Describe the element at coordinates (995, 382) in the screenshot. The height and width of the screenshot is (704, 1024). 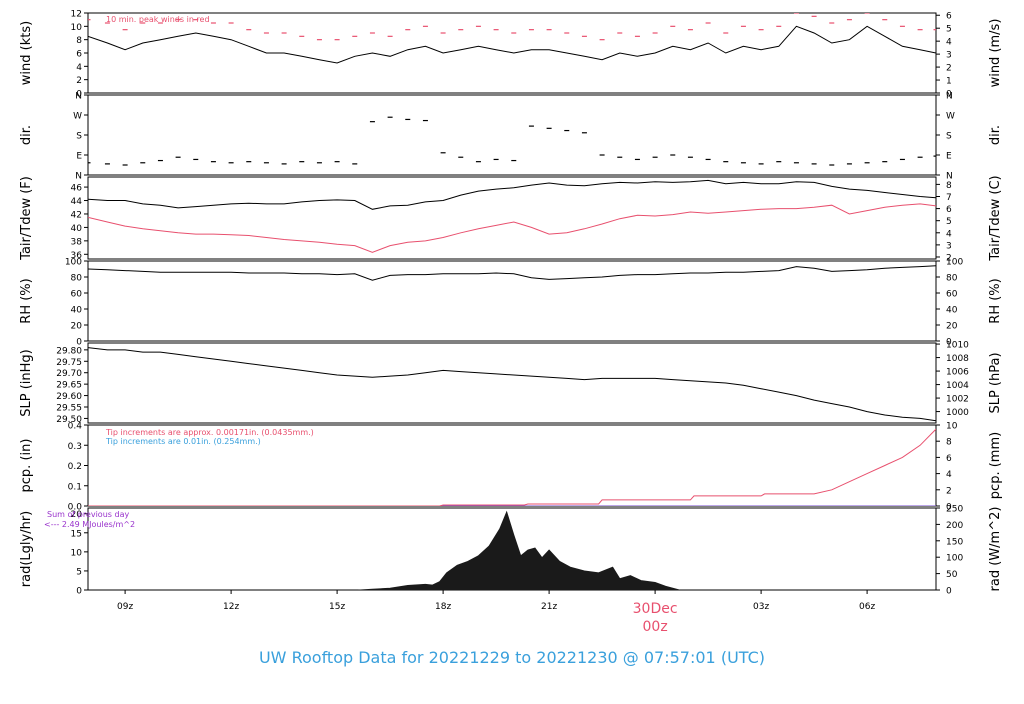
I see `y-axis-label-right: SLP (hPa)` at that location.